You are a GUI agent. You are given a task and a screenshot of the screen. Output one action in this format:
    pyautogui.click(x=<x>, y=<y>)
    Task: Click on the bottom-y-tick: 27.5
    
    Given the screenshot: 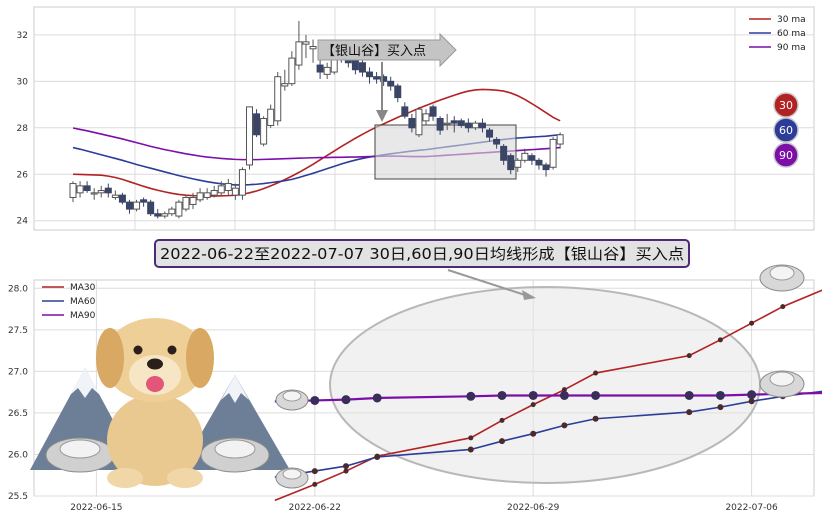 What is the action you would take?
    pyautogui.click(x=18, y=331)
    